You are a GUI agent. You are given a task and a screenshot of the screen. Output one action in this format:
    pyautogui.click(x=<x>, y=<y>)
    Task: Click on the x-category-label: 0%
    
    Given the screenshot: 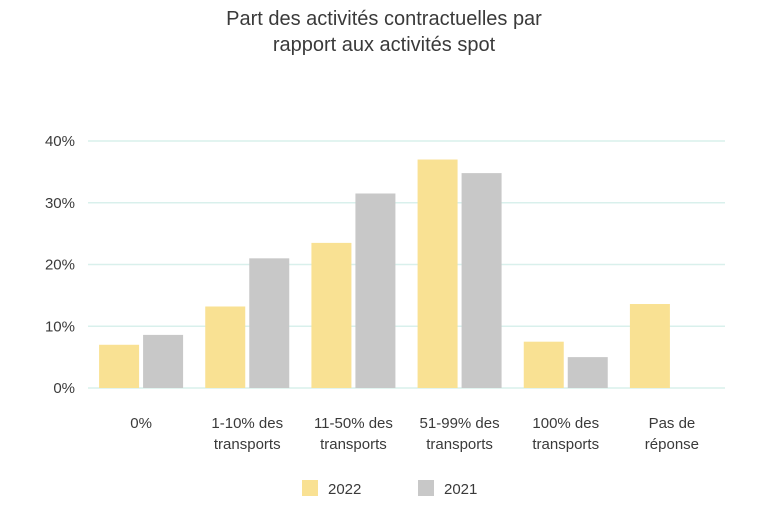 What is the action you would take?
    pyautogui.click(x=141, y=423)
    